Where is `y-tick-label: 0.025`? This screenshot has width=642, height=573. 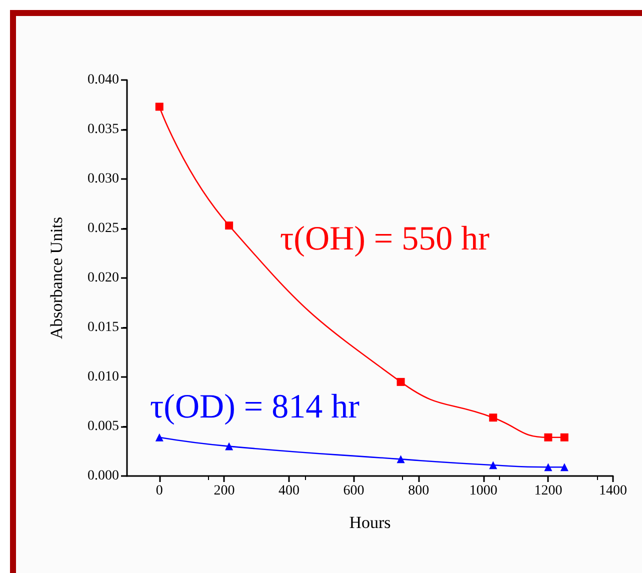 y-tick-label: 0.025 is located at coordinates (103, 228).